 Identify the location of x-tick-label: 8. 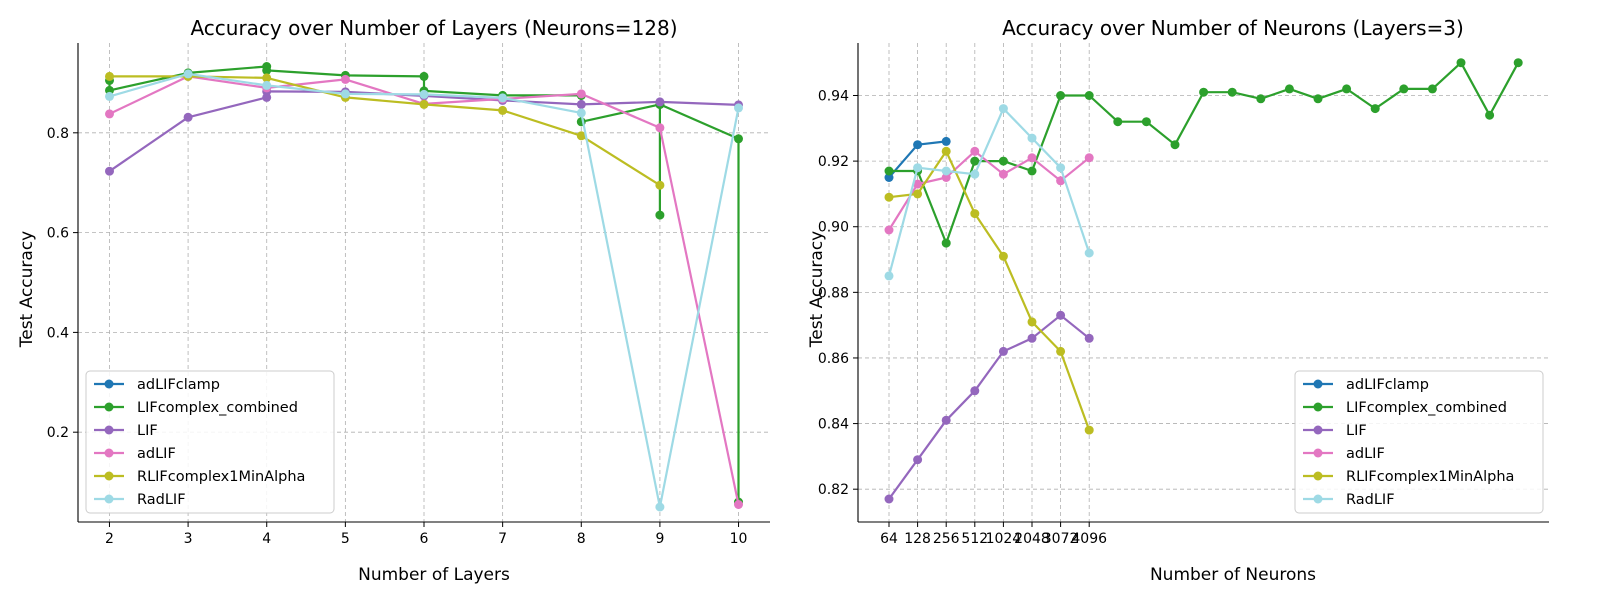
(581, 539).